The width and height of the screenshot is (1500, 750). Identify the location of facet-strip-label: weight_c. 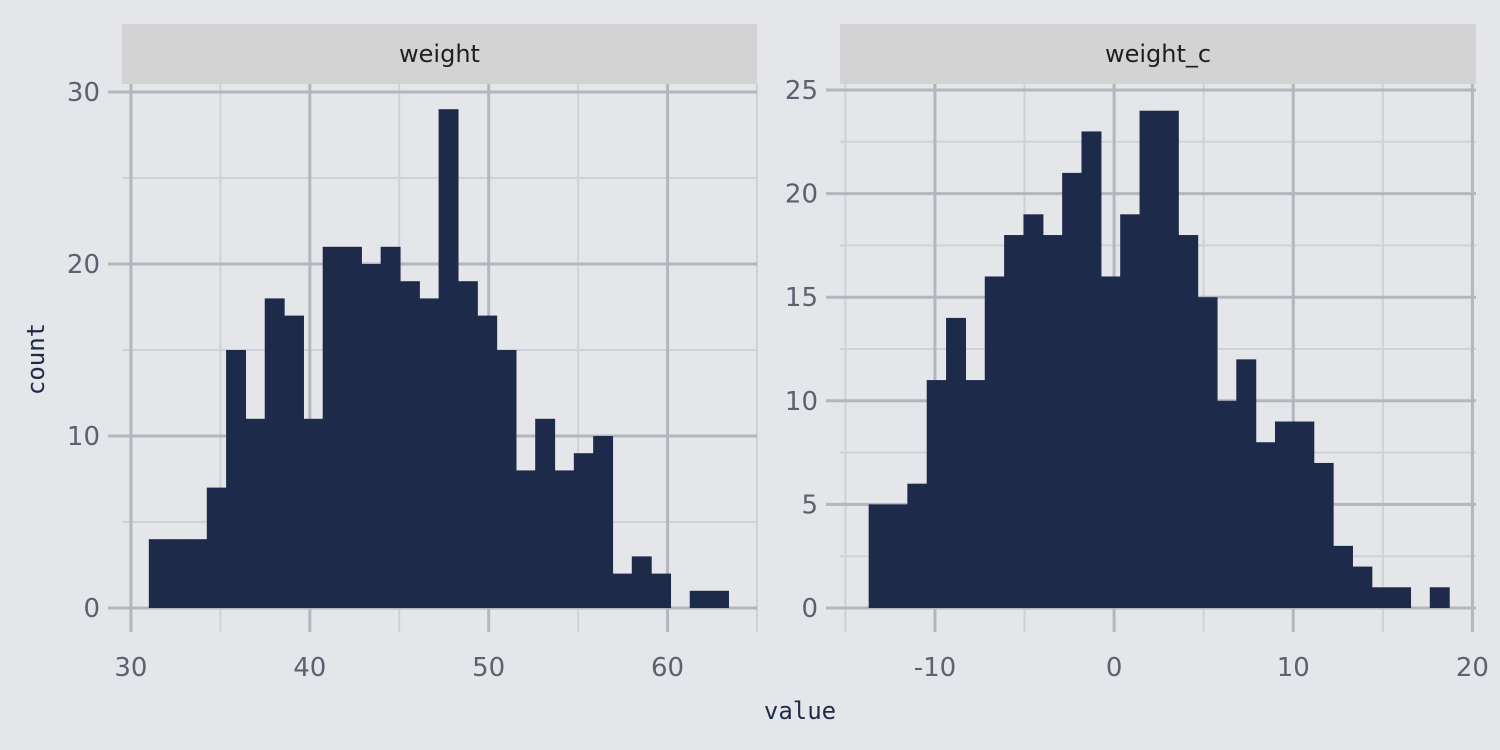
(1158, 54).